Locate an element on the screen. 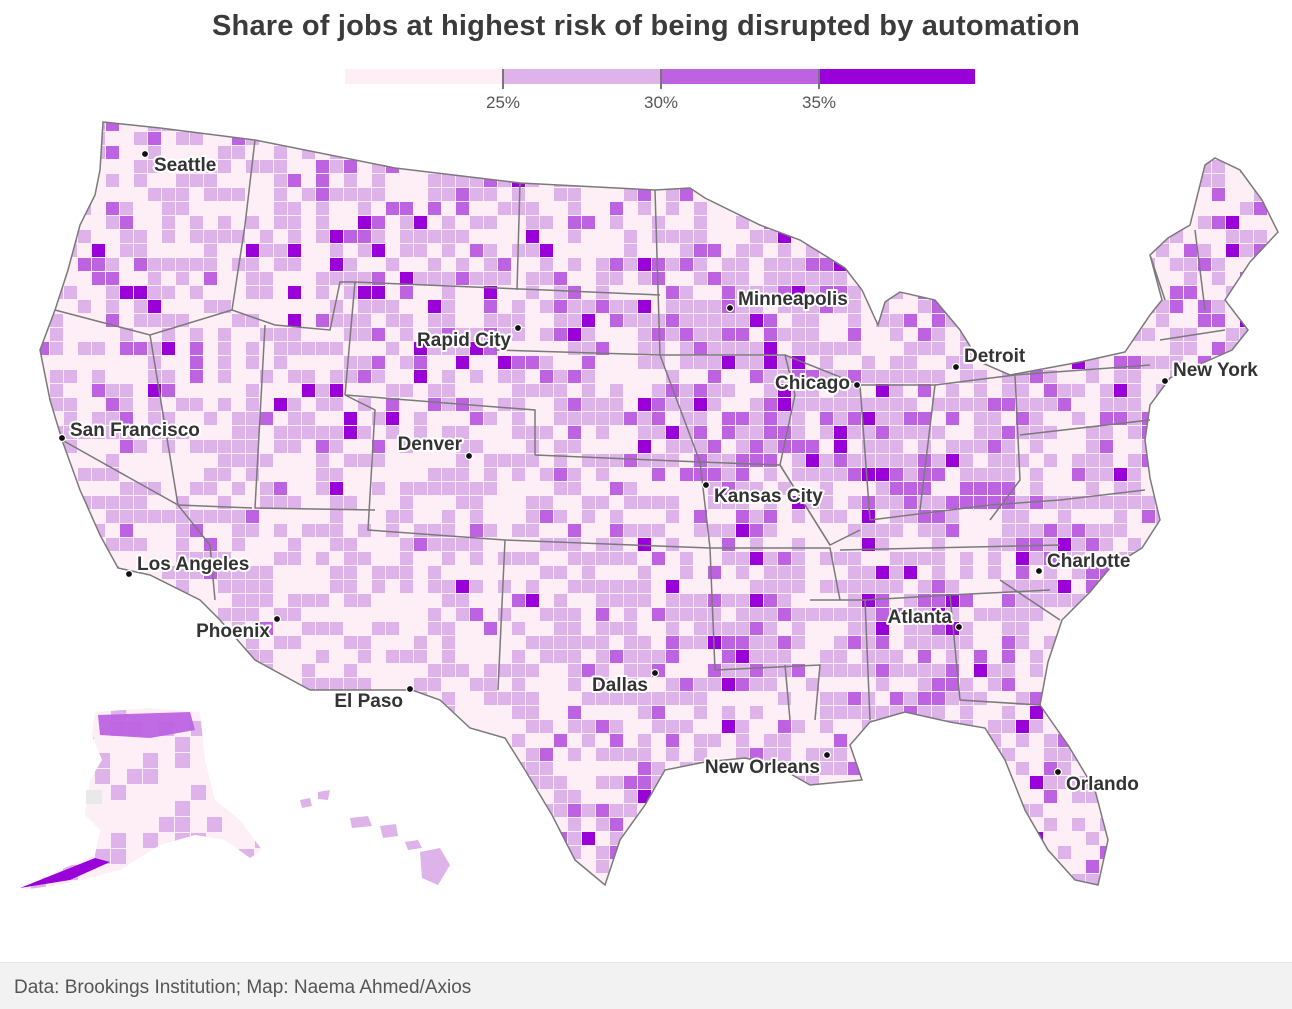  city-label: Chicago is located at coordinates (812, 383).